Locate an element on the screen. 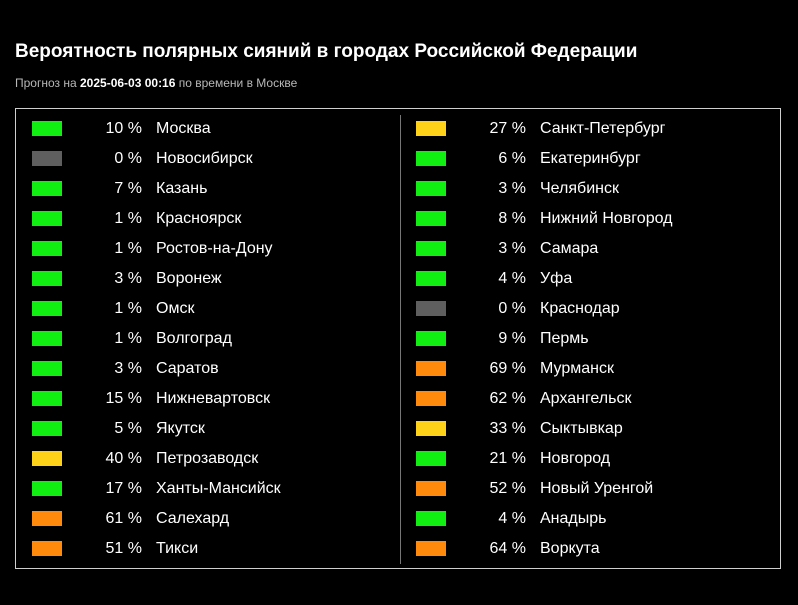  city-row: 51 % Тикси is located at coordinates (202, 549).